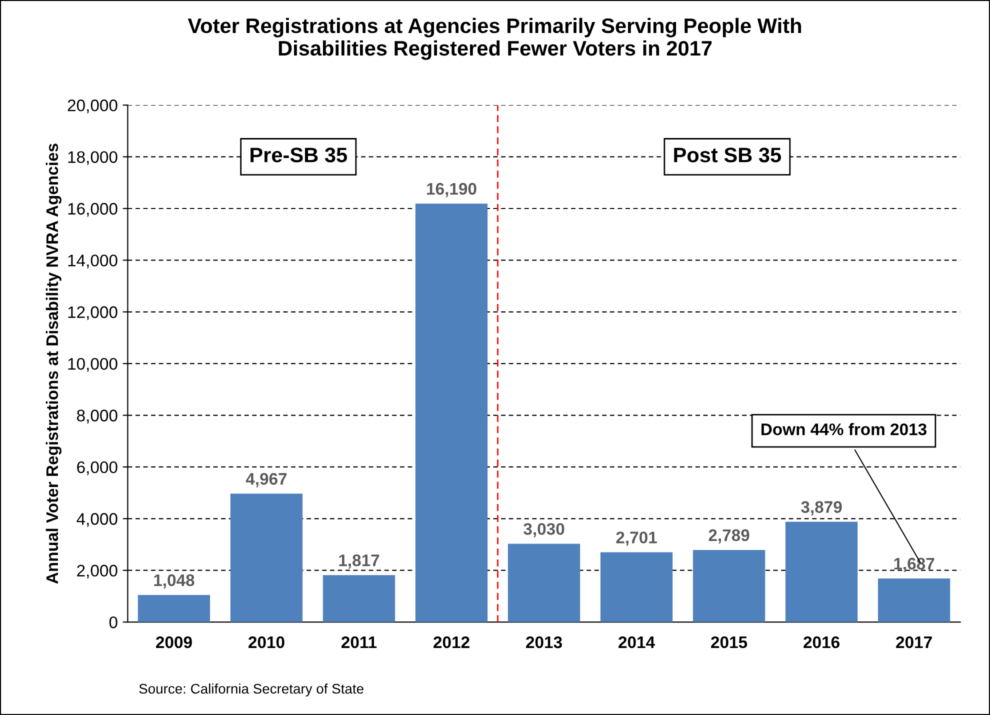  I want to click on annotation: Post SB 35, so click(728, 155).